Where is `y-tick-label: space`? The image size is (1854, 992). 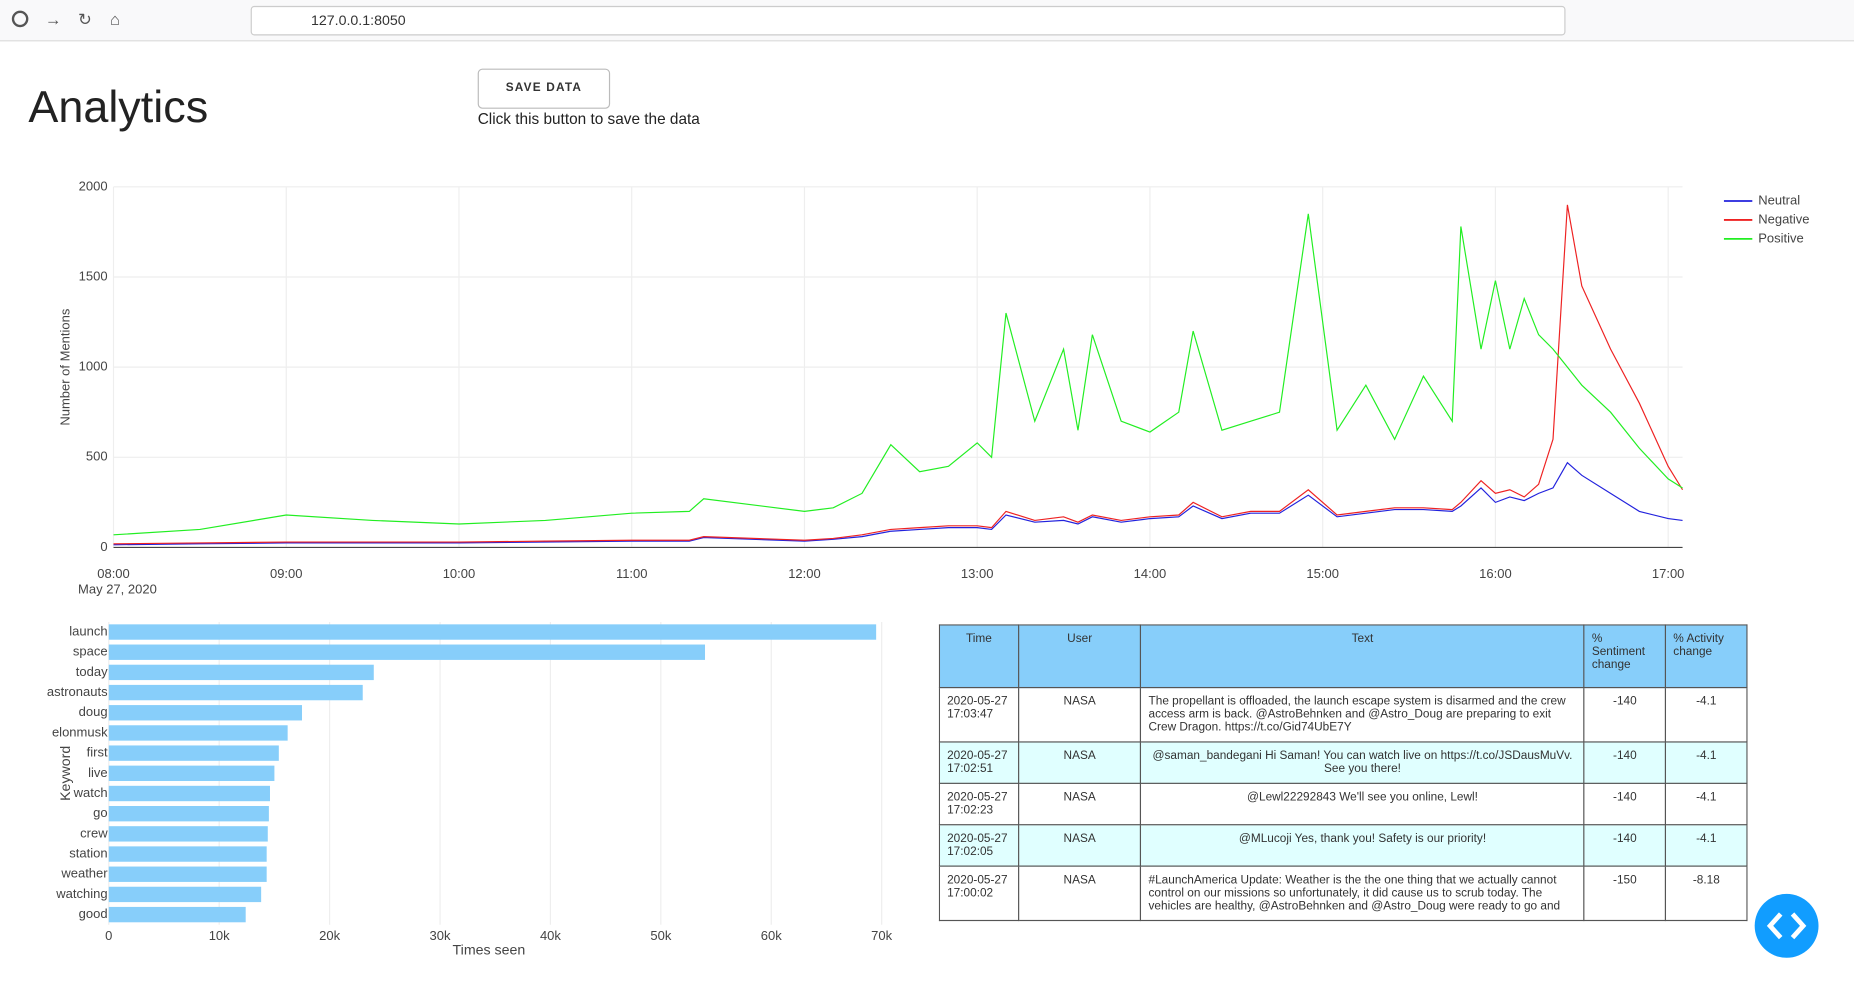 y-tick-label: space is located at coordinates (90, 651).